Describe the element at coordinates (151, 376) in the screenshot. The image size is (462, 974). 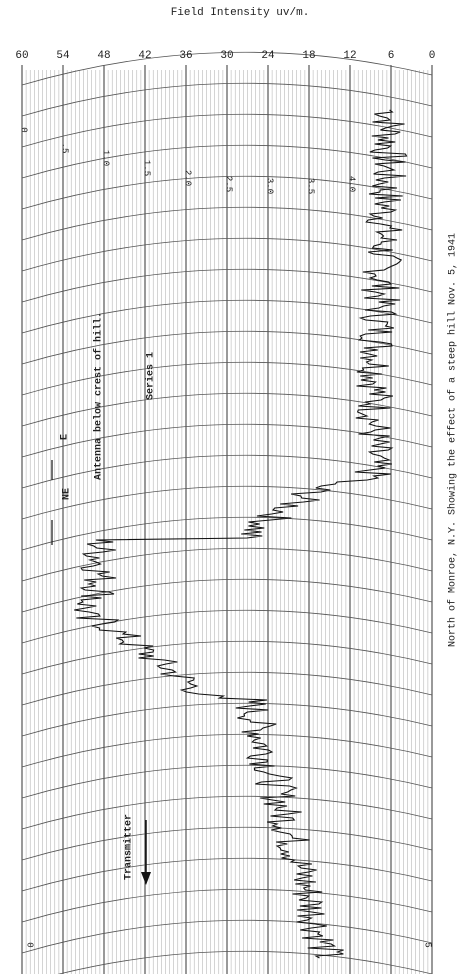
I see `annotation: Series 1` at that location.